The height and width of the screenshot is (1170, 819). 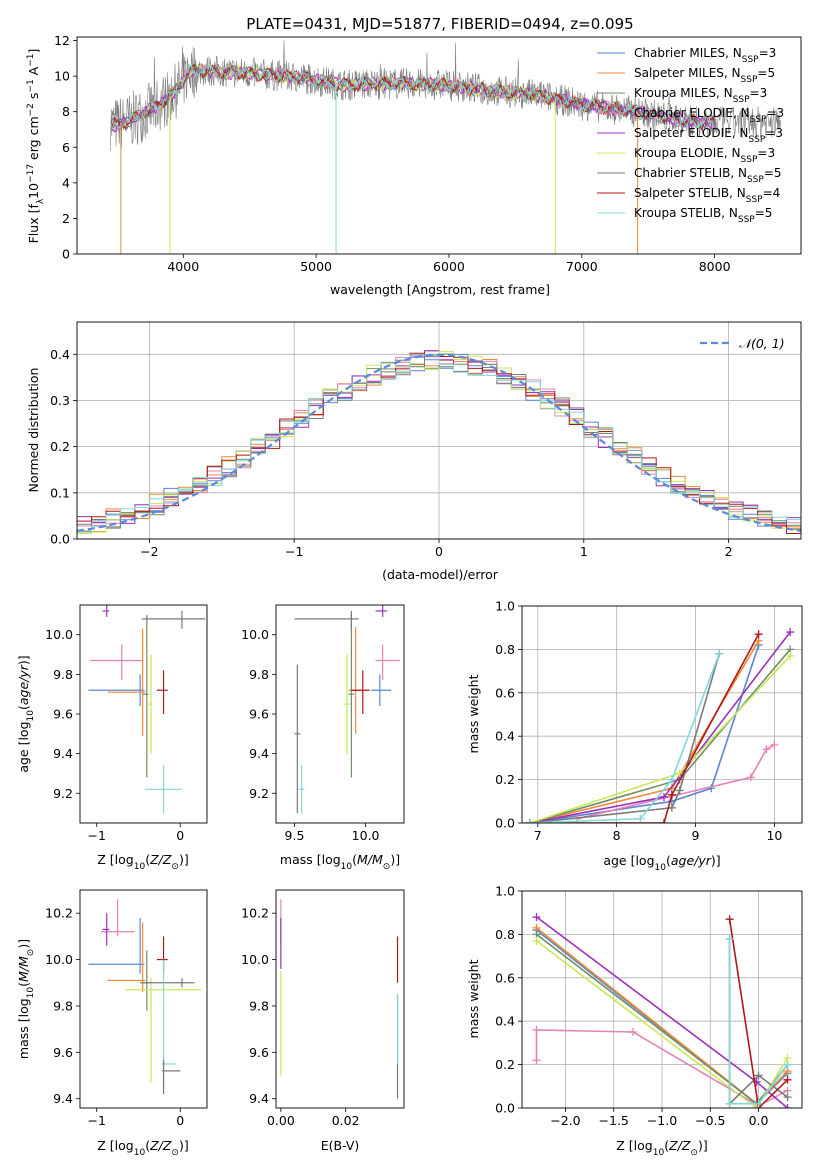 What do you see at coordinates (759, 1120) in the screenshot?
I see `x-tick-label: 0.0` at bounding box center [759, 1120].